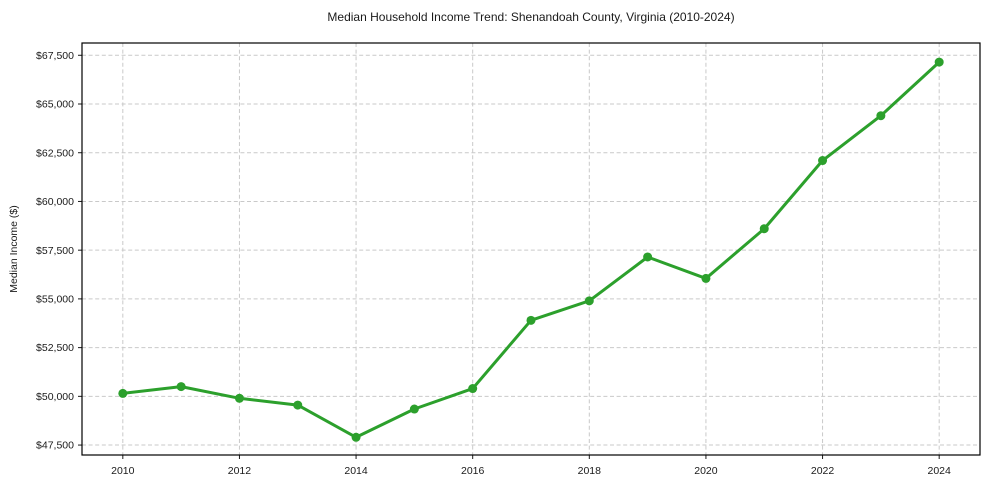 The image size is (989, 490). What do you see at coordinates (55, 153) in the screenshot?
I see `y-tick-label: $62,500` at bounding box center [55, 153].